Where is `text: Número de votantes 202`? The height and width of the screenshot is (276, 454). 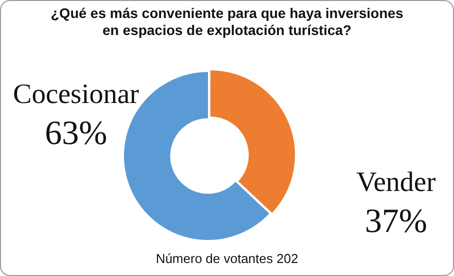 text: Número de votantes 202 is located at coordinates (227, 258).